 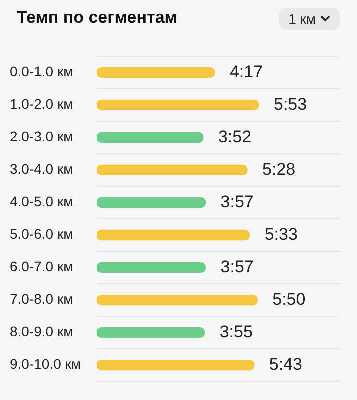 What do you see at coordinates (302, 19) in the screenshot?
I see `text: 1 км` at bounding box center [302, 19].